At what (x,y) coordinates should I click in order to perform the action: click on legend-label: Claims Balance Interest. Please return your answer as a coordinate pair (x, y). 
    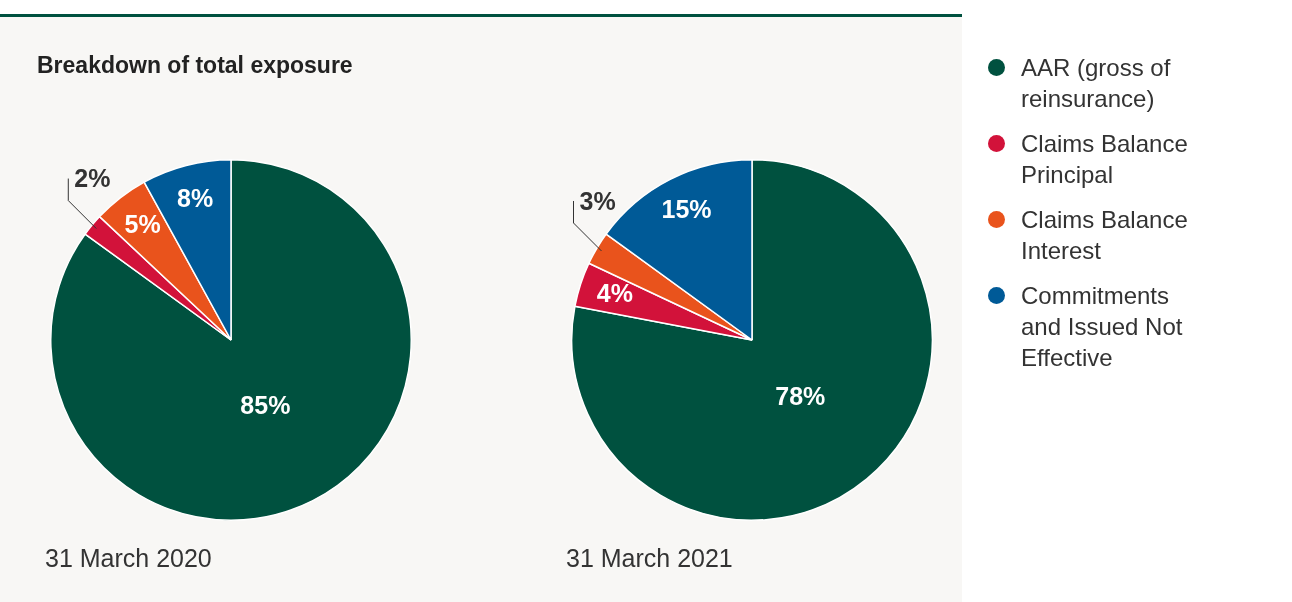
    Looking at the image, I should click on (1104, 235).